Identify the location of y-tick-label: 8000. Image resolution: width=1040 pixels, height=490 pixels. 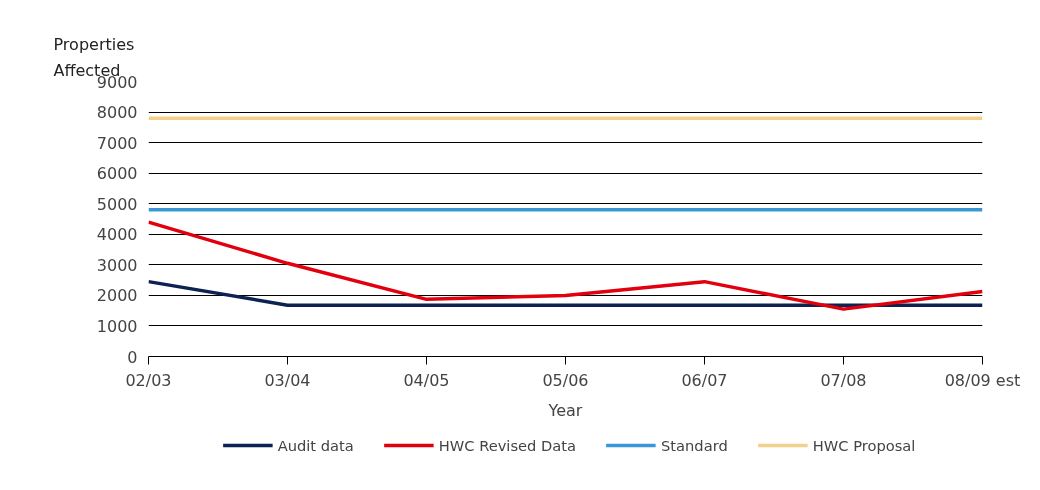
(117, 113).